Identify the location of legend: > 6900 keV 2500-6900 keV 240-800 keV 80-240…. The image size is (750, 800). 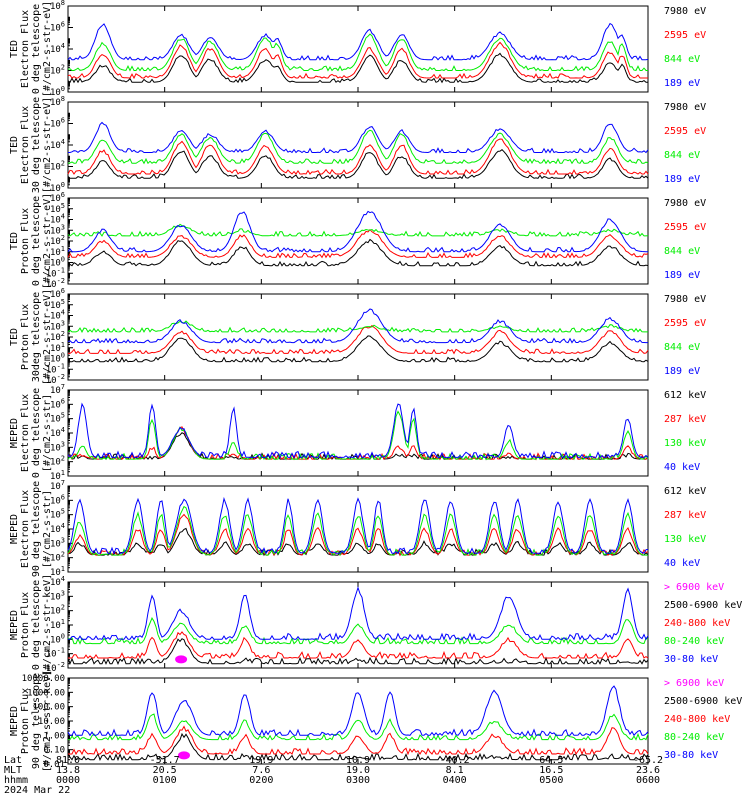
(707, 721).